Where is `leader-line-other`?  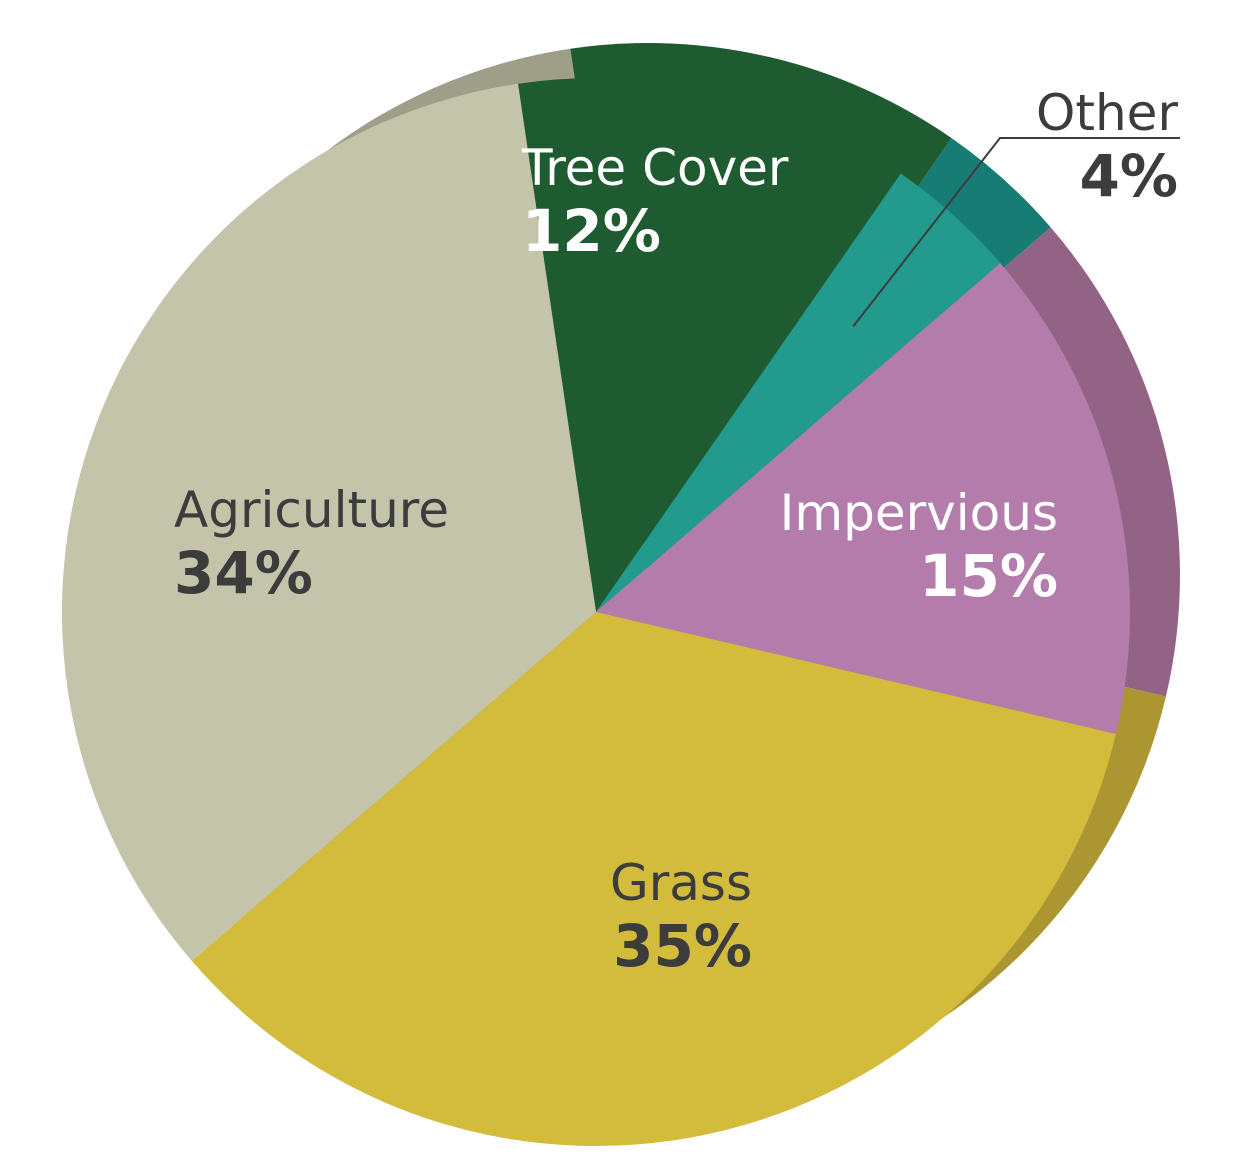 leader-line-other is located at coordinates (1016, 232).